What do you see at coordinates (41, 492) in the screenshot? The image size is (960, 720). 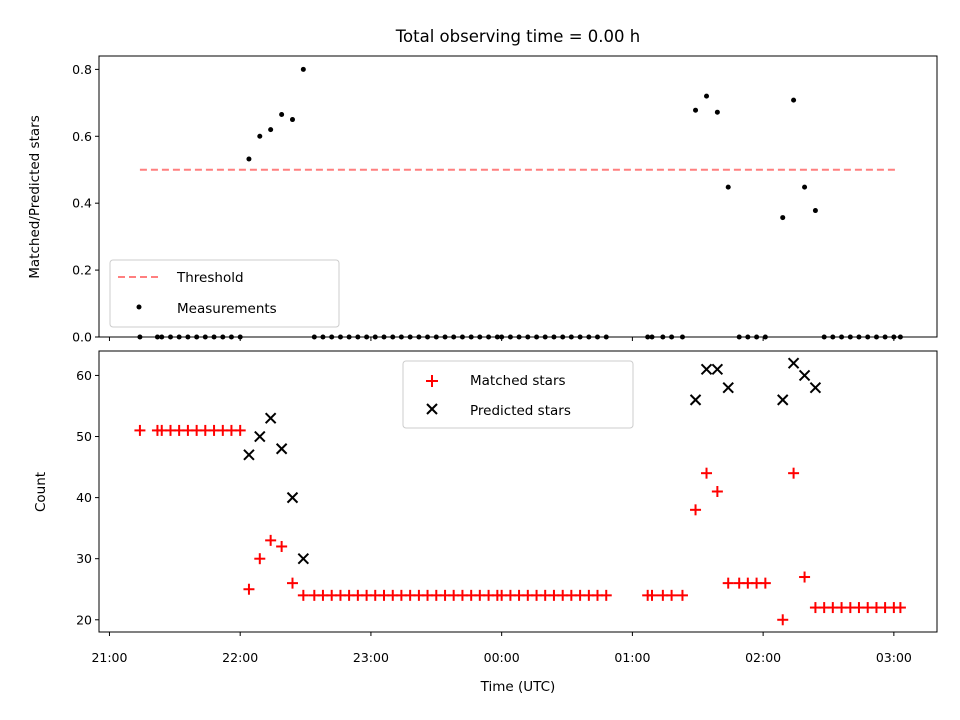 I see `bottom-y-axis-label: Count` at bounding box center [41, 492].